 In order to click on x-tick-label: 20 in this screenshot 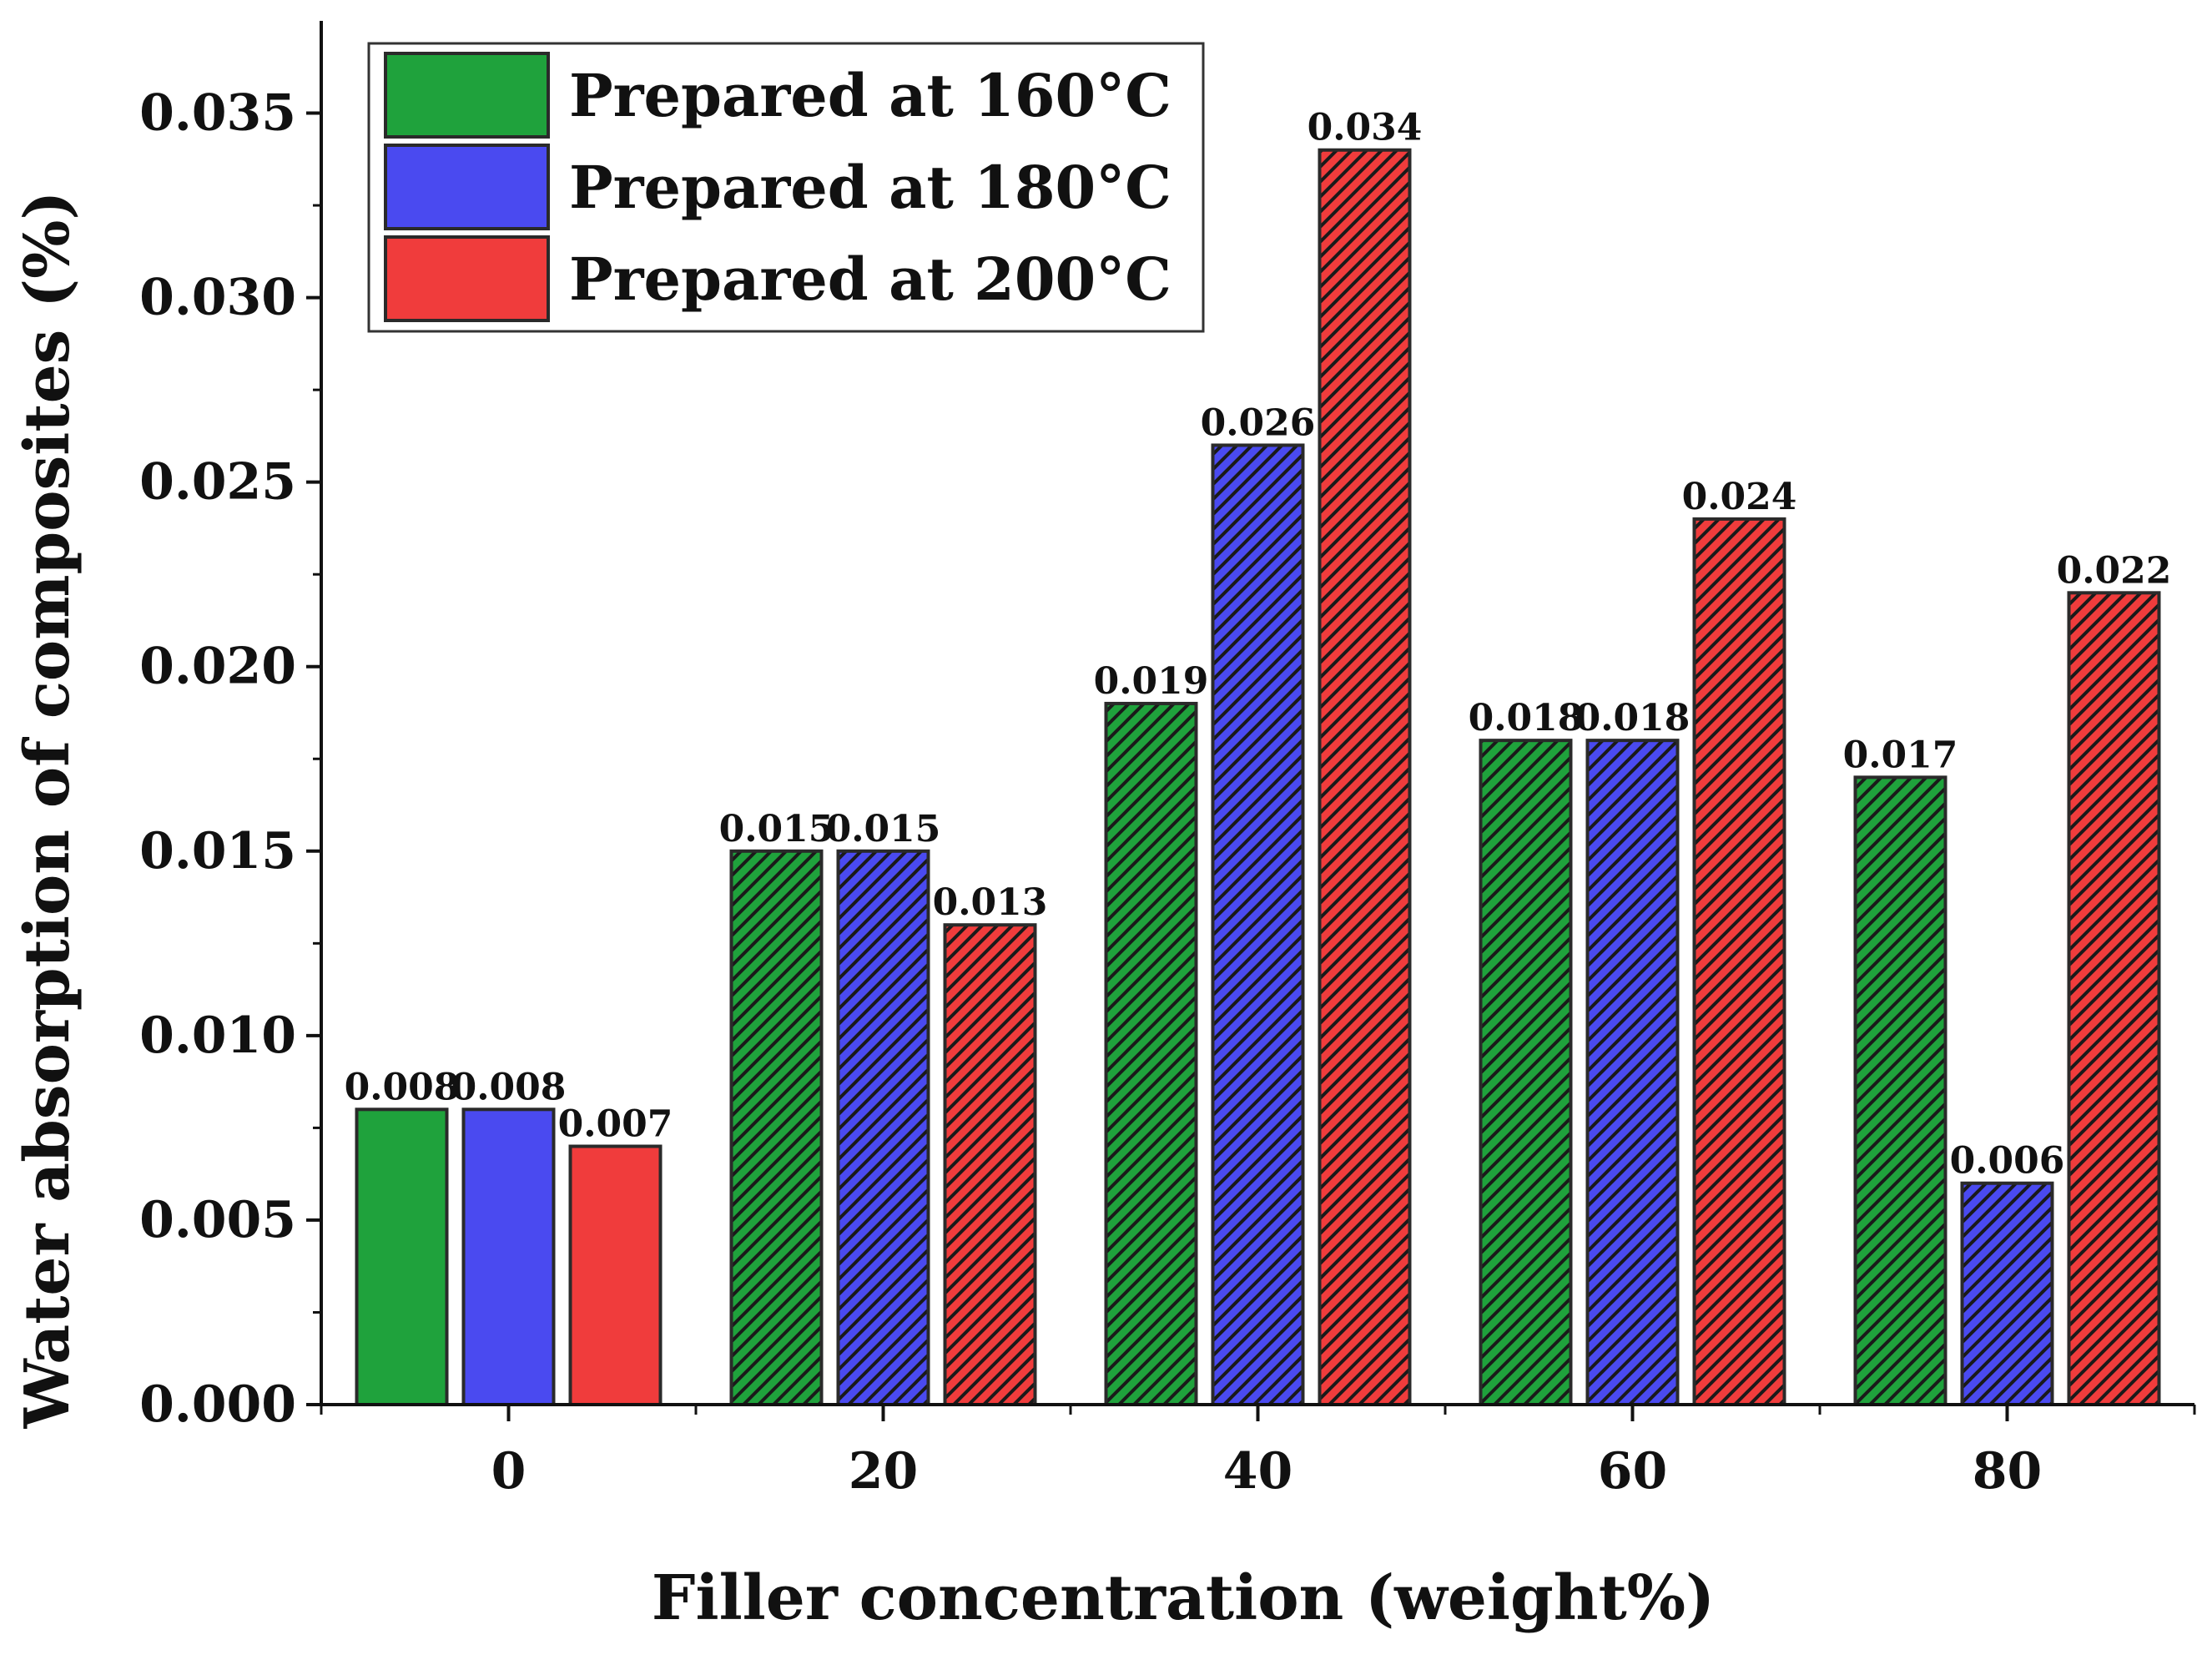, I will do `click(884, 1471)`.